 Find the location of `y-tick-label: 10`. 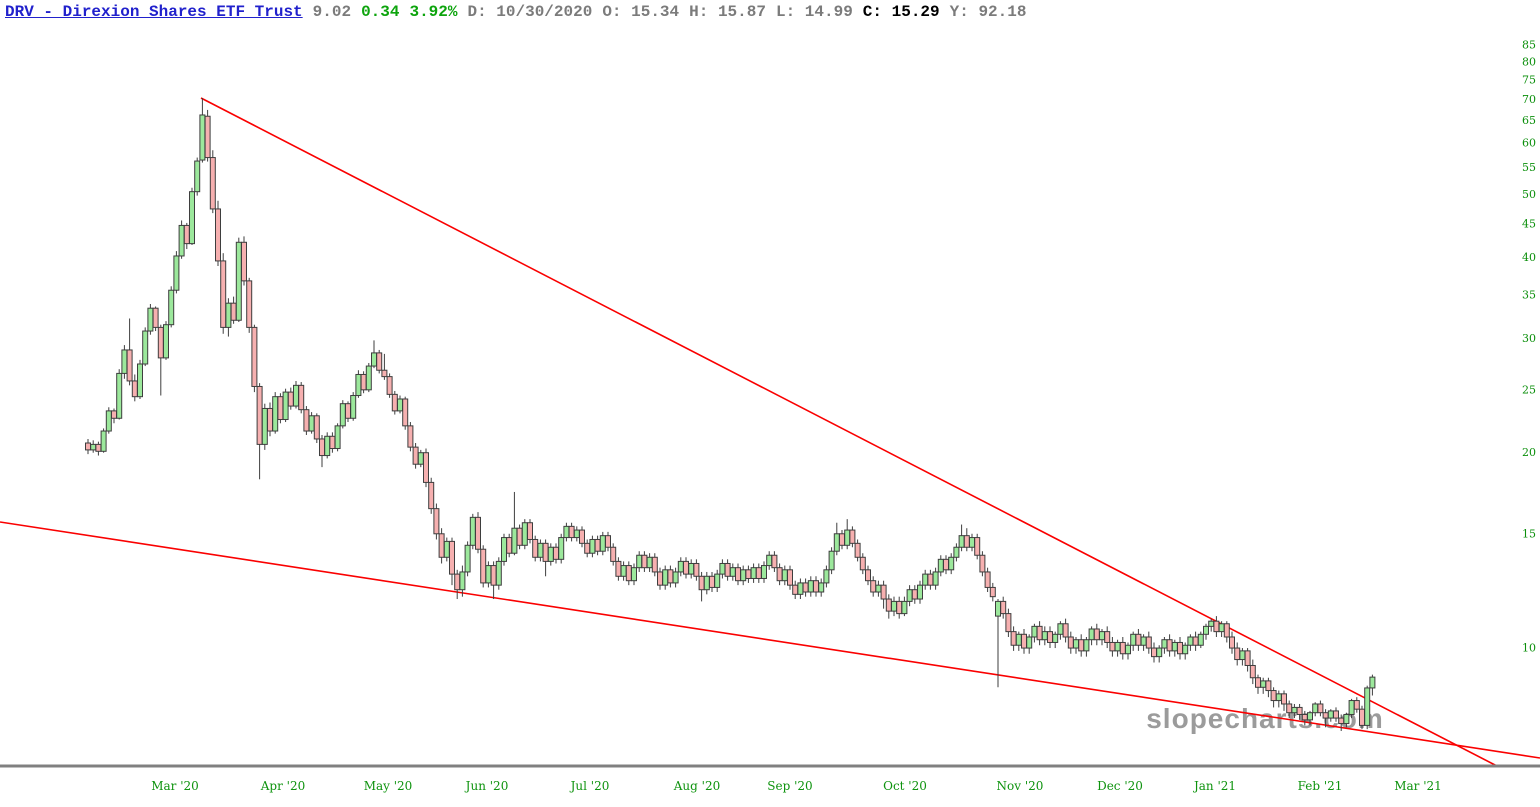

y-tick-label: 10 is located at coordinates (1529, 648).